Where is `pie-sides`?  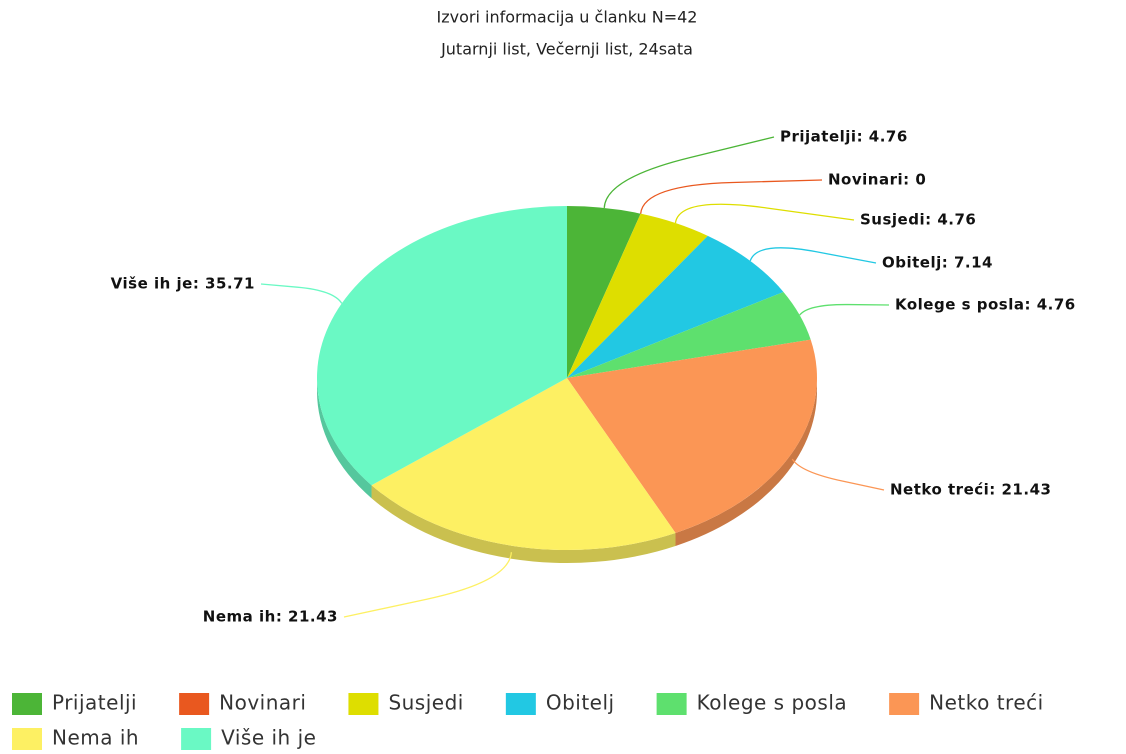
pie-sides is located at coordinates (567, 470).